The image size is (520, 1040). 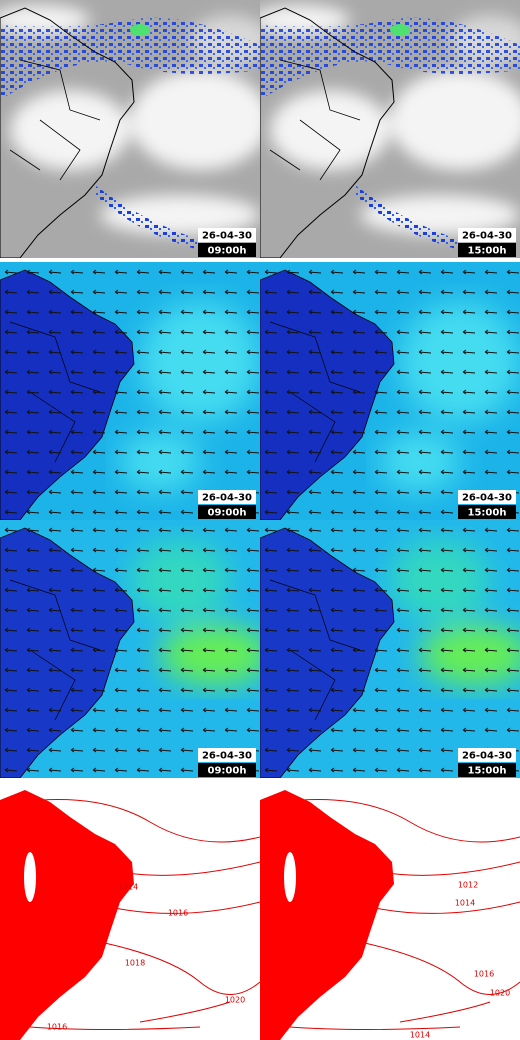 I want to click on contour-label: 1018, so click(x=135, y=963).